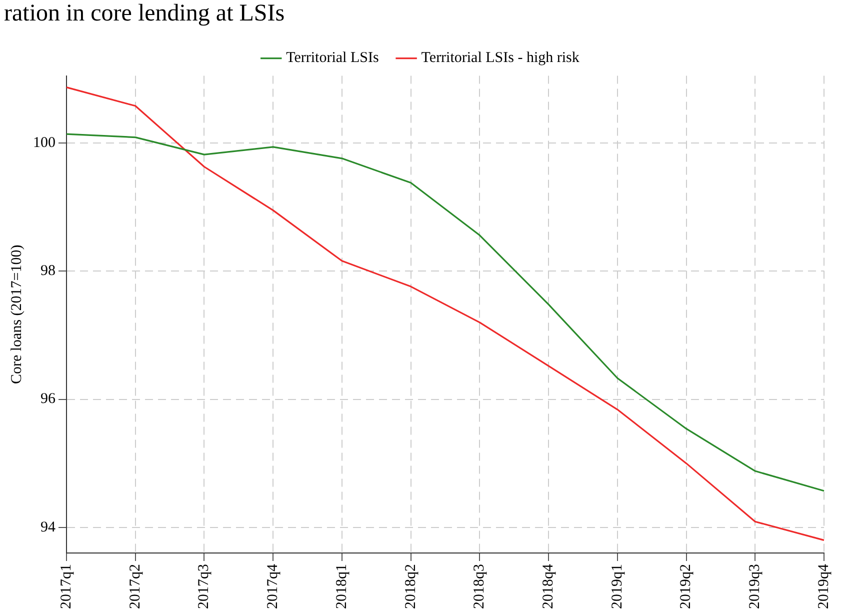 The width and height of the screenshot is (845, 616). I want to click on x-tick-label: 2017q3, so click(204, 586).